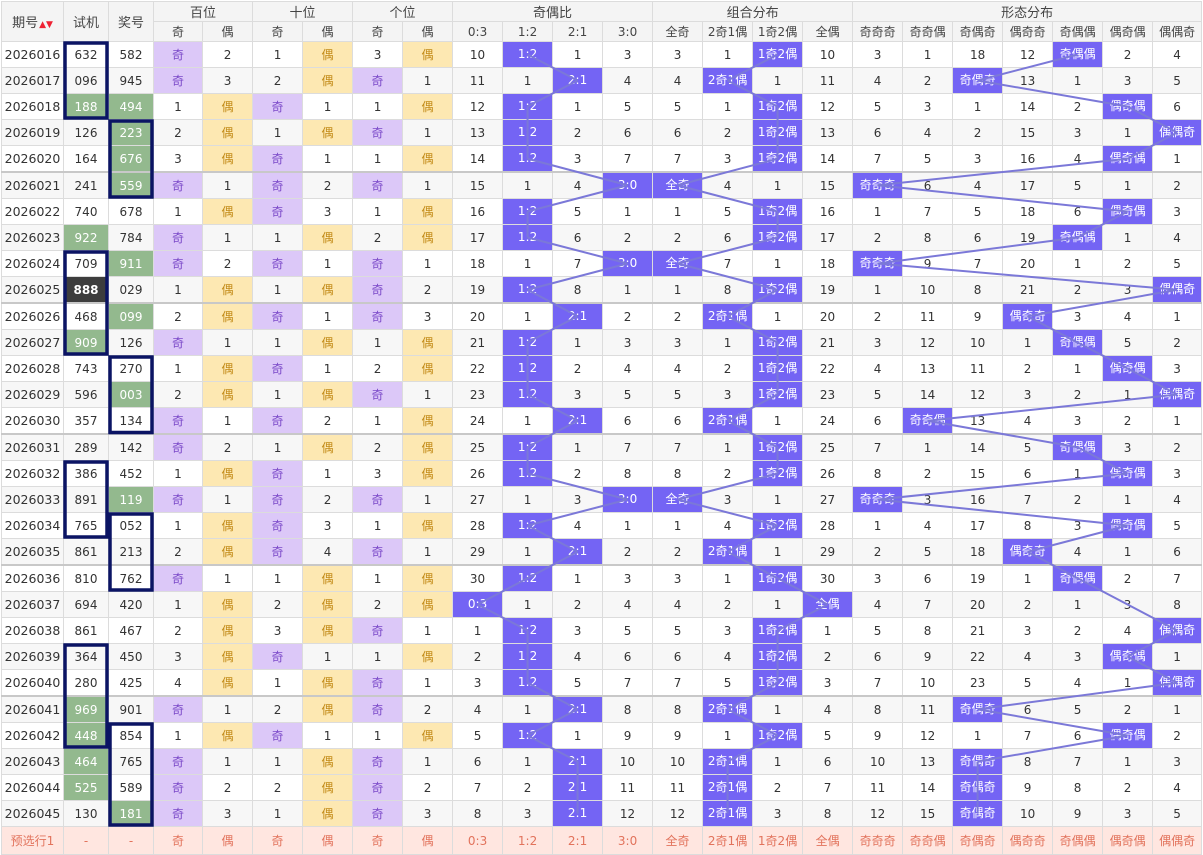 This screenshot has height=855, width=1203. Describe the element at coordinates (1078, 840) in the screenshot. I see `preselect-option: 奇偶偶` at that location.